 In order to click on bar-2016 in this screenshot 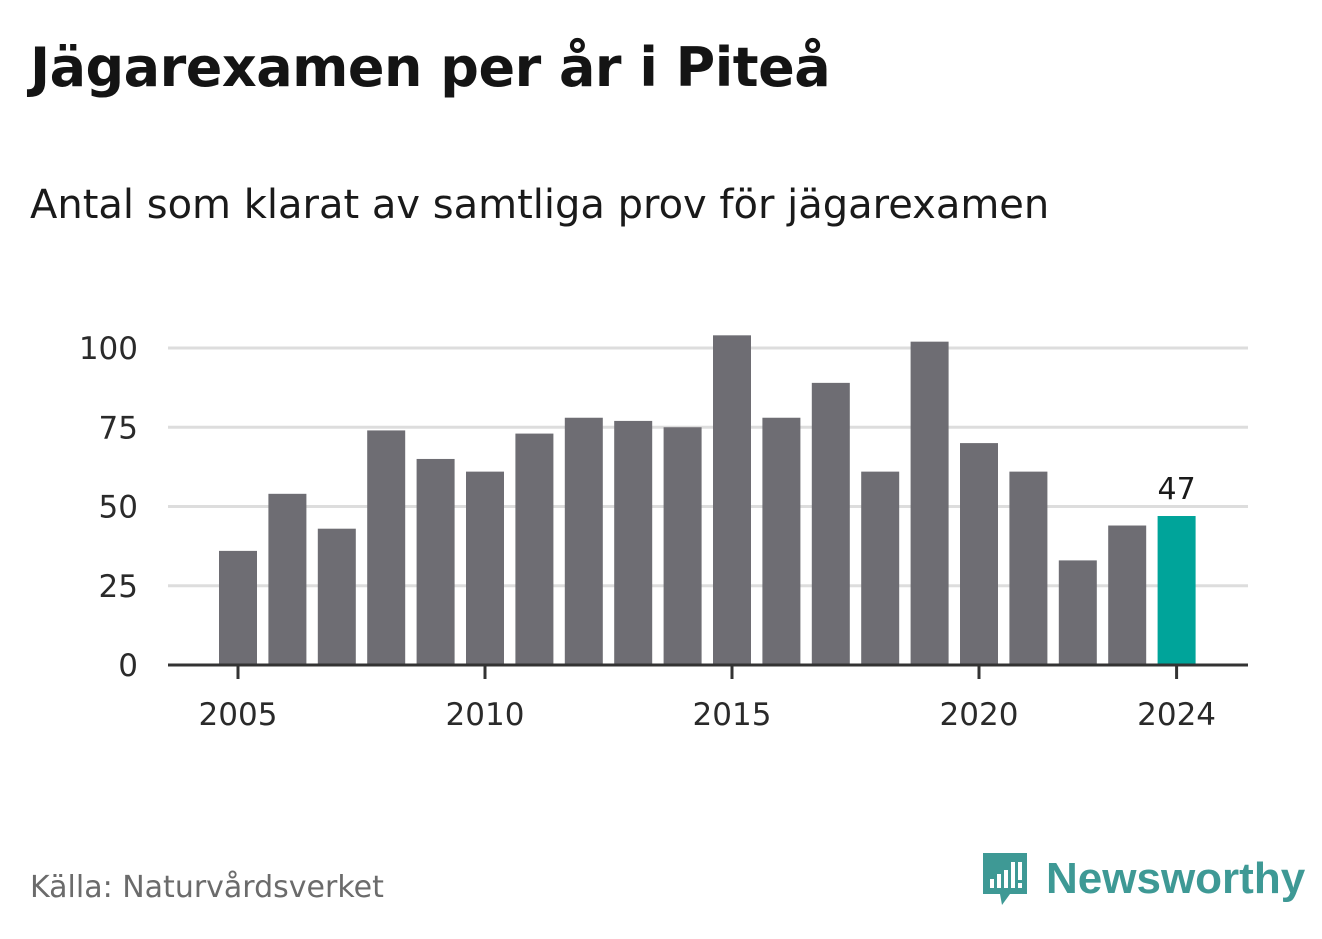, I will do `click(781, 541)`.